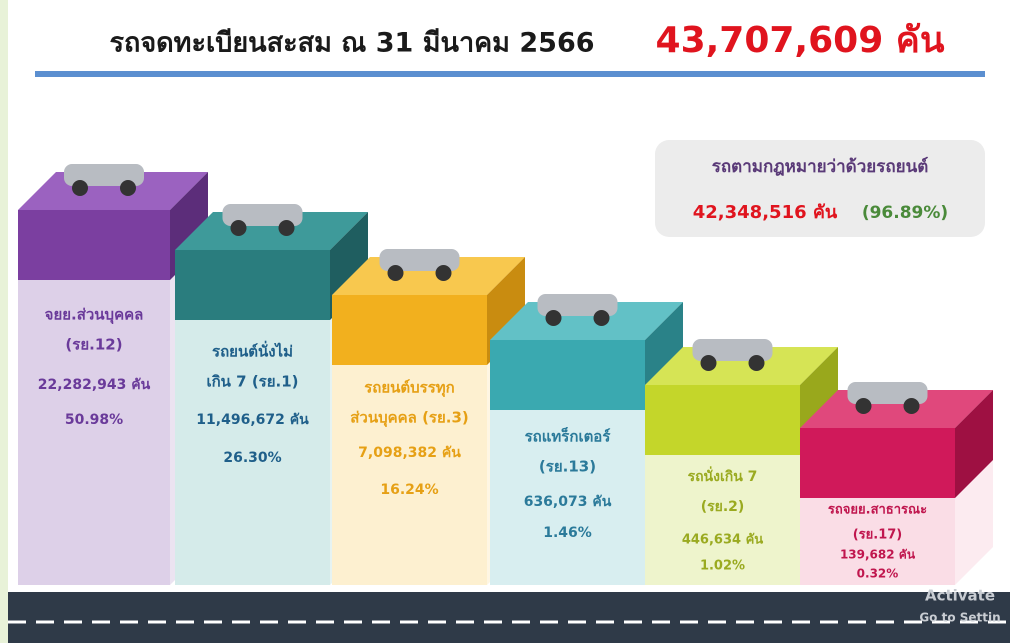 The height and width of the screenshot is (643, 1010). What do you see at coordinates (878, 535) in the screenshot?
I see `category-name: (รย.17)` at bounding box center [878, 535].